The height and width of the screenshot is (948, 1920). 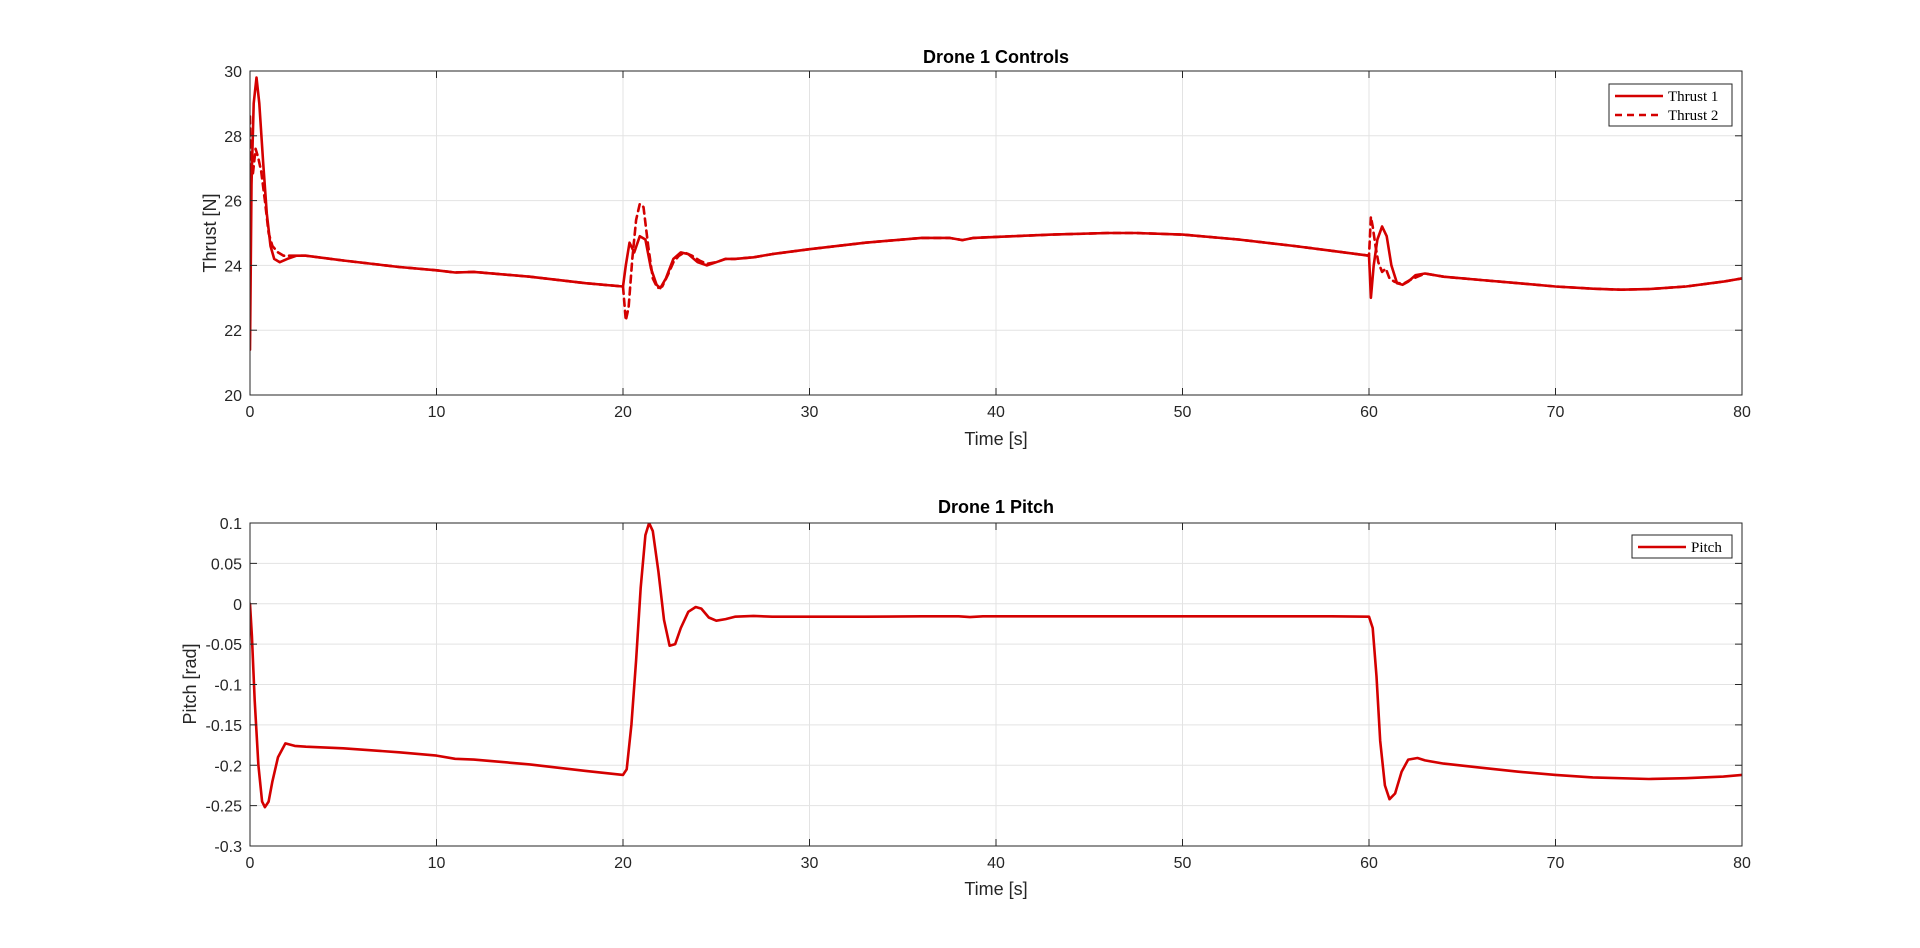 What do you see at coordinates (226, 564) in the screenshot?
I see `y-tick-label: 0.05` at bounding box center [226, 564].